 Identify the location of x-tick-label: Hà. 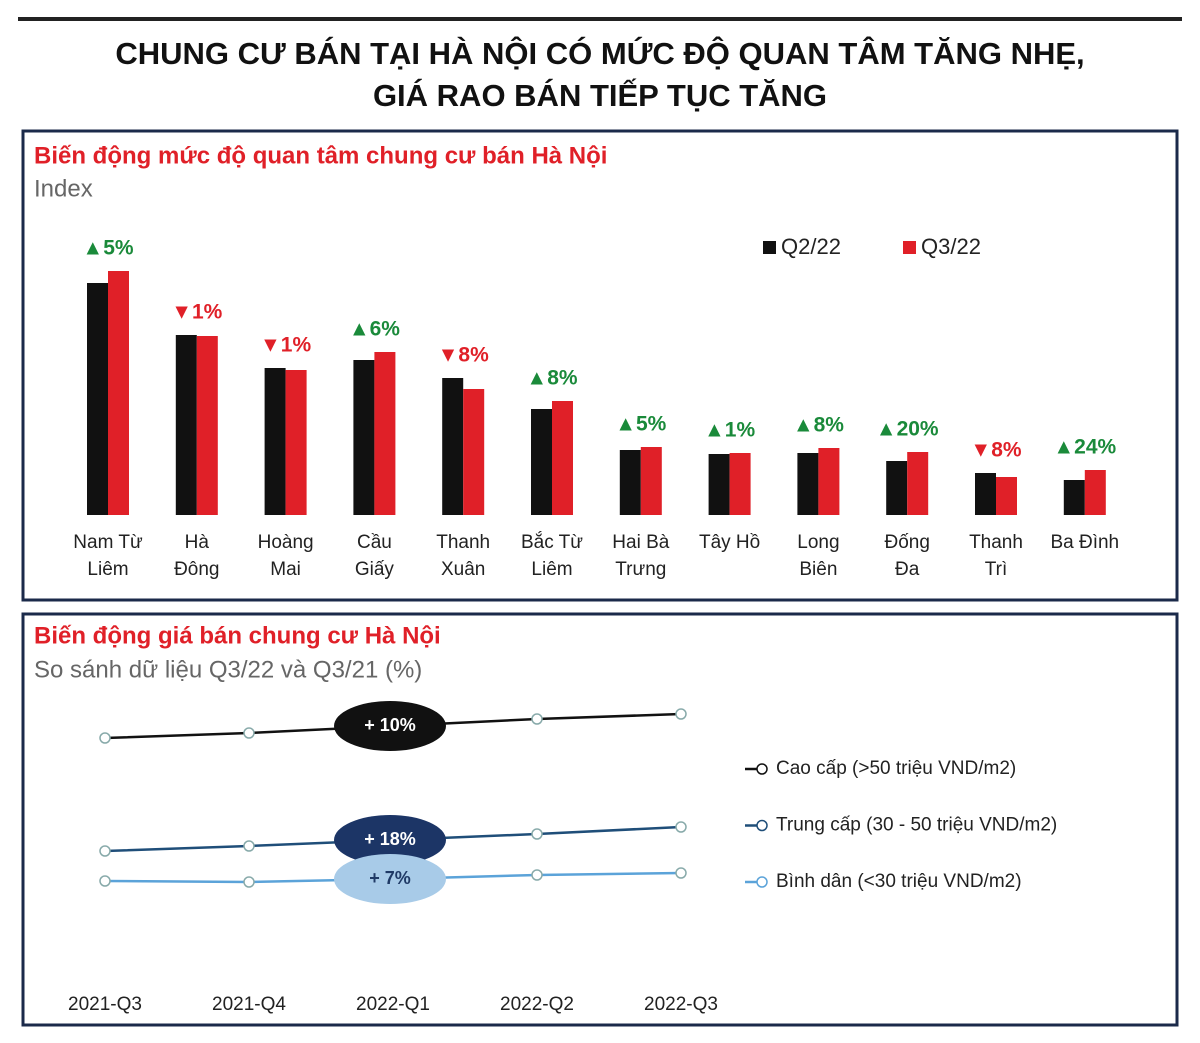
(197, 542).